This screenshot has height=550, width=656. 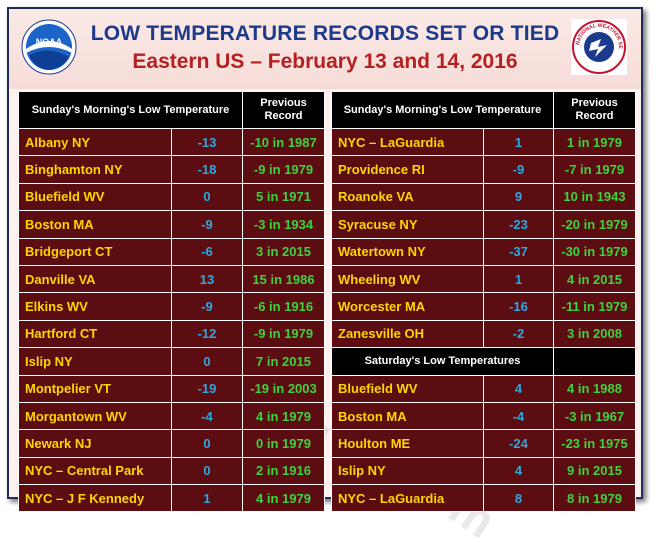 I want to click on table-row: Boston MA -4 -3 in 1967, so click(x=483, y=416).